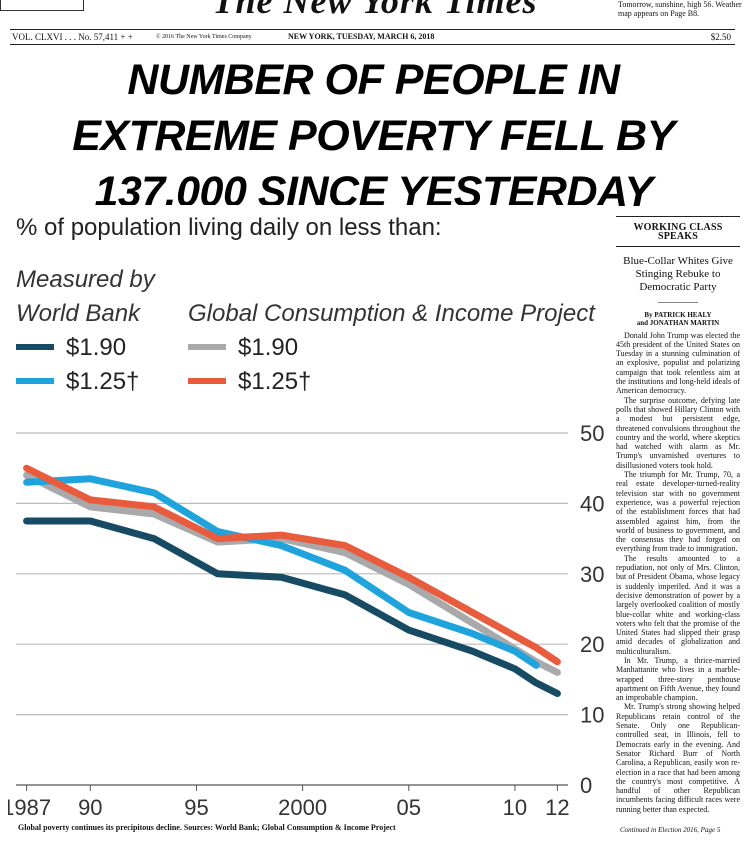  I want to click on y-tick-label: 20, so click(592, 644).